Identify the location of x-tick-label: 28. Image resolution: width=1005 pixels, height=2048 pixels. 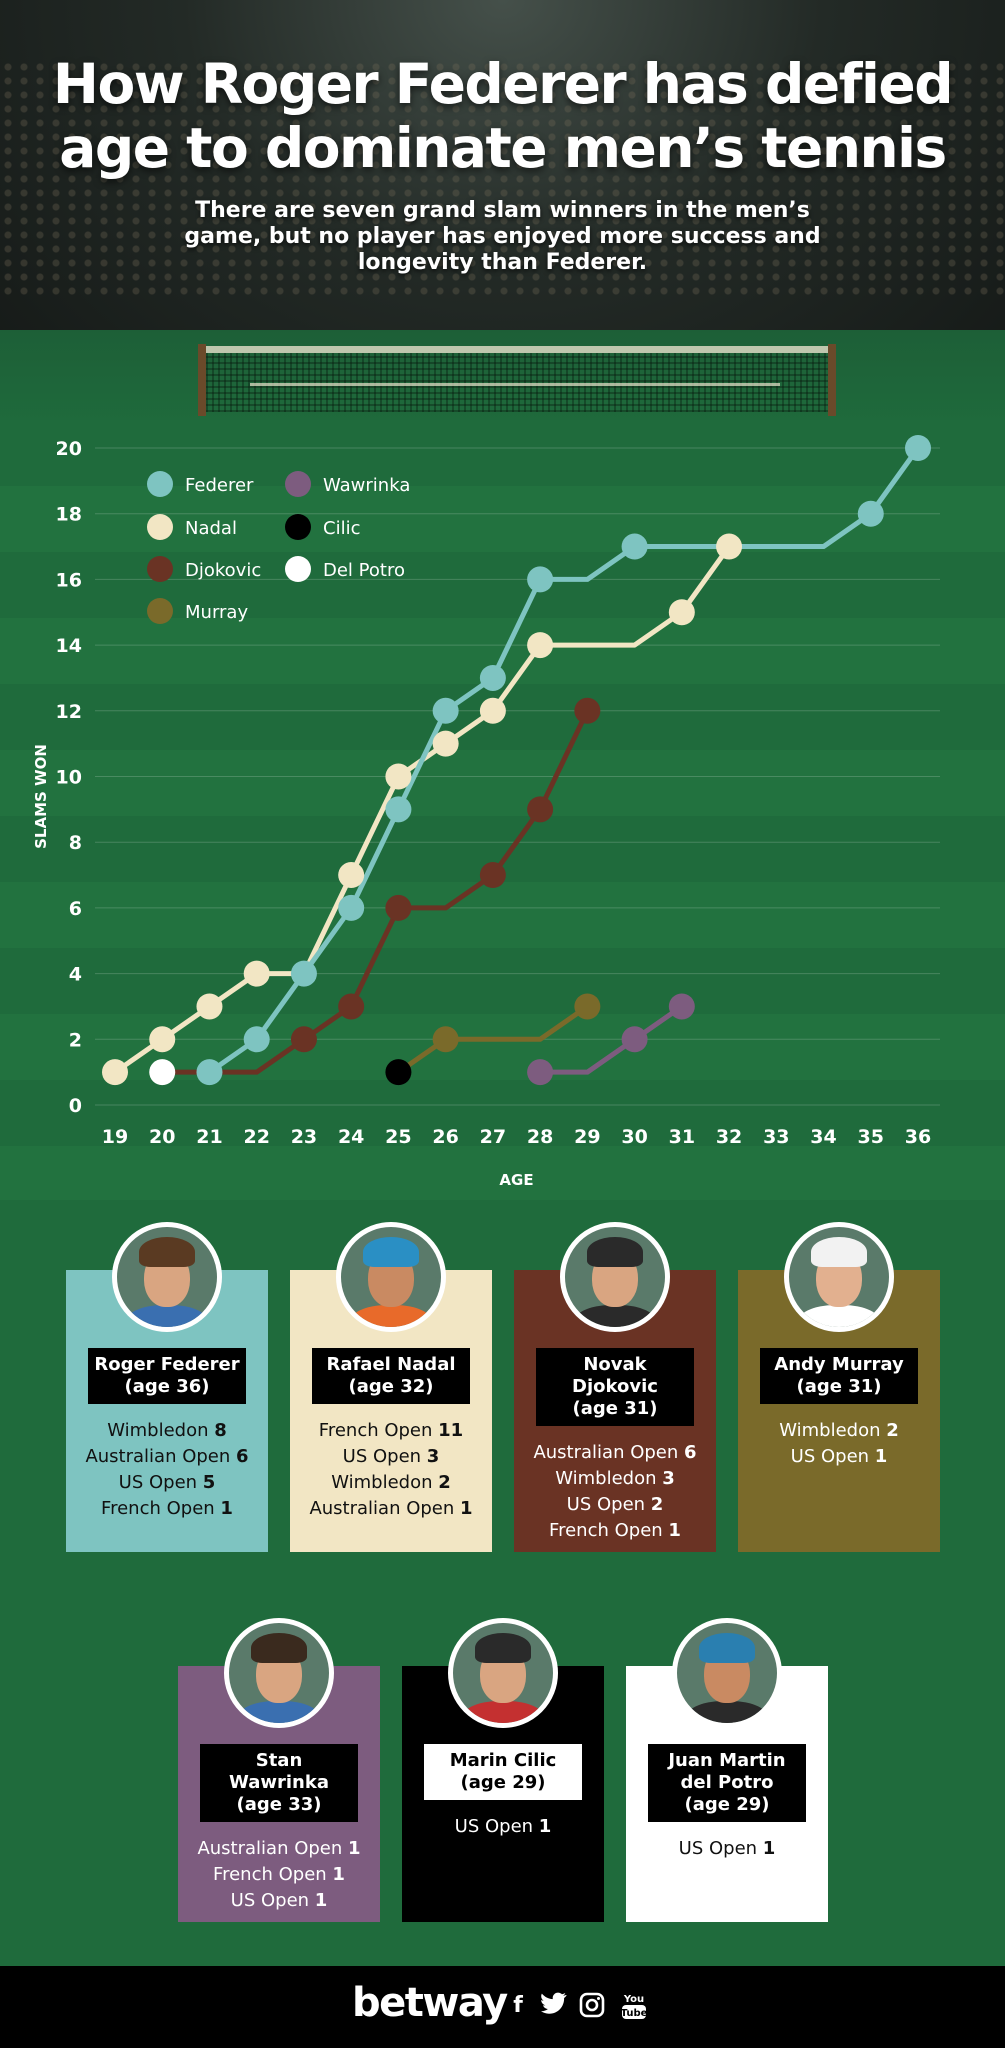
(540, 1137).